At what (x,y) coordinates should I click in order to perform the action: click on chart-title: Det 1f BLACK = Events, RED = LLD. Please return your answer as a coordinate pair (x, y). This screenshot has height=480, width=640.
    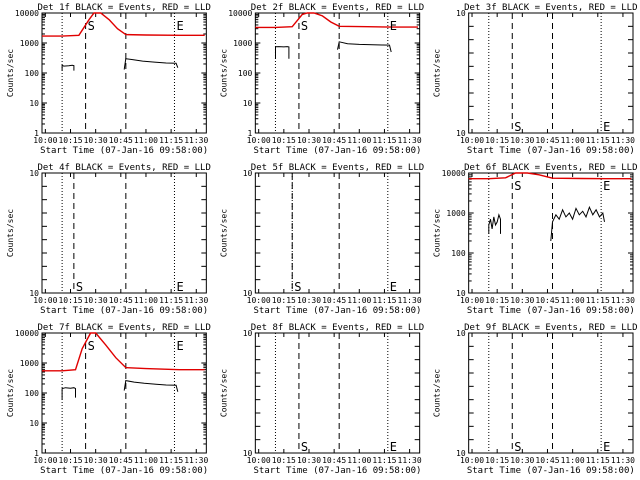
    Looking at the image, I should click on (123, 8).